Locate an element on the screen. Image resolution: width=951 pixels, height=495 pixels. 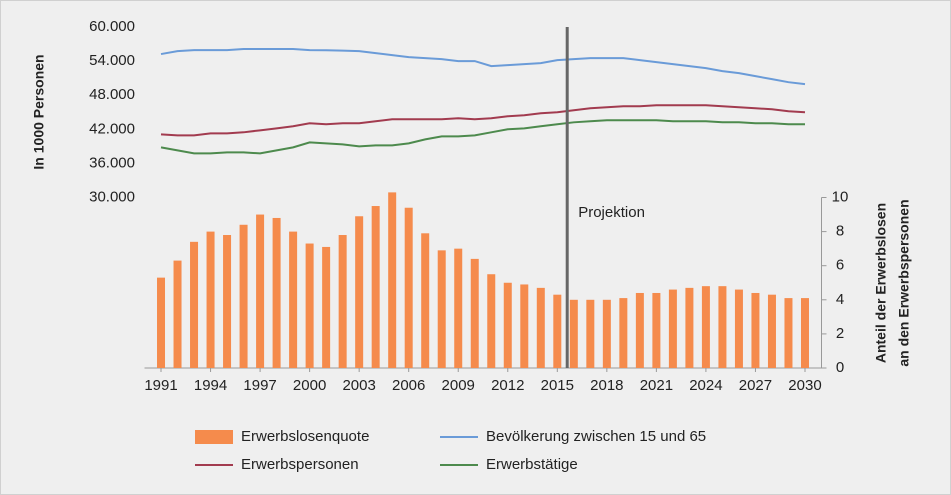
x-tick-label: 2012 is located at coordinates (507, 385).